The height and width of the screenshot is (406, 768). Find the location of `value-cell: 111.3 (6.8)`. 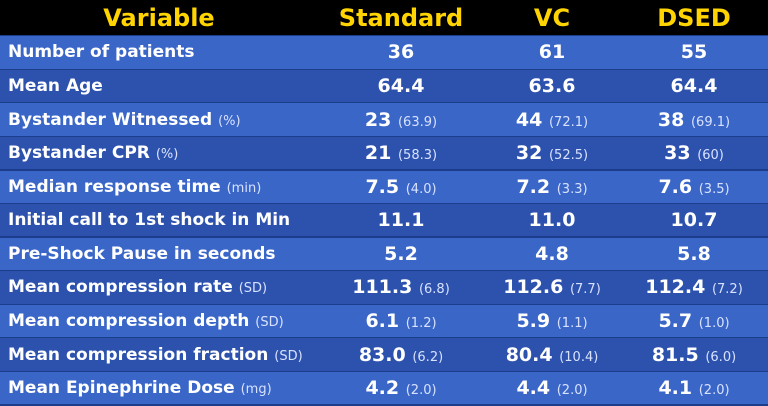

value-cell: 111.3 (6.8) is located at coordinates (401, 287).